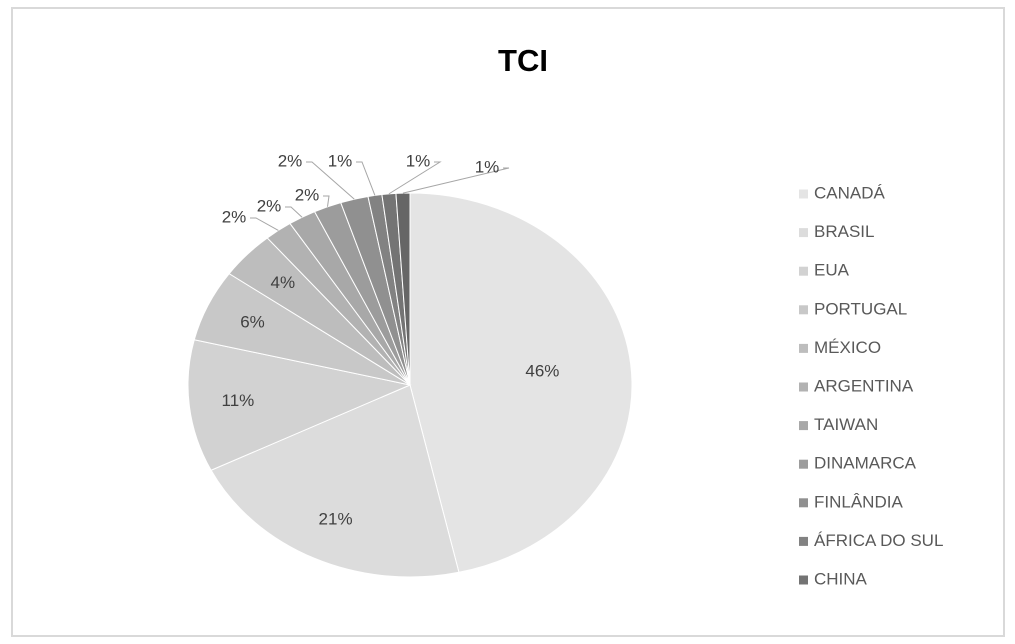 Image resolution: width=1015 pixels, height=644 pixels. What do you see at coordinates (847, 347) in the screenshot?
I see `legend-label: MÉXICO` at bounding box center [847, 347].